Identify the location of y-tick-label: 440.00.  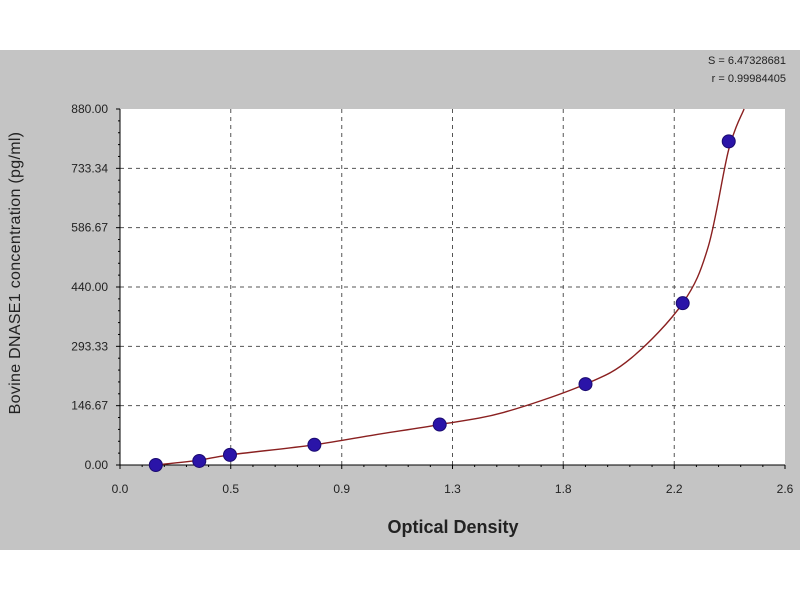
(89, 287).